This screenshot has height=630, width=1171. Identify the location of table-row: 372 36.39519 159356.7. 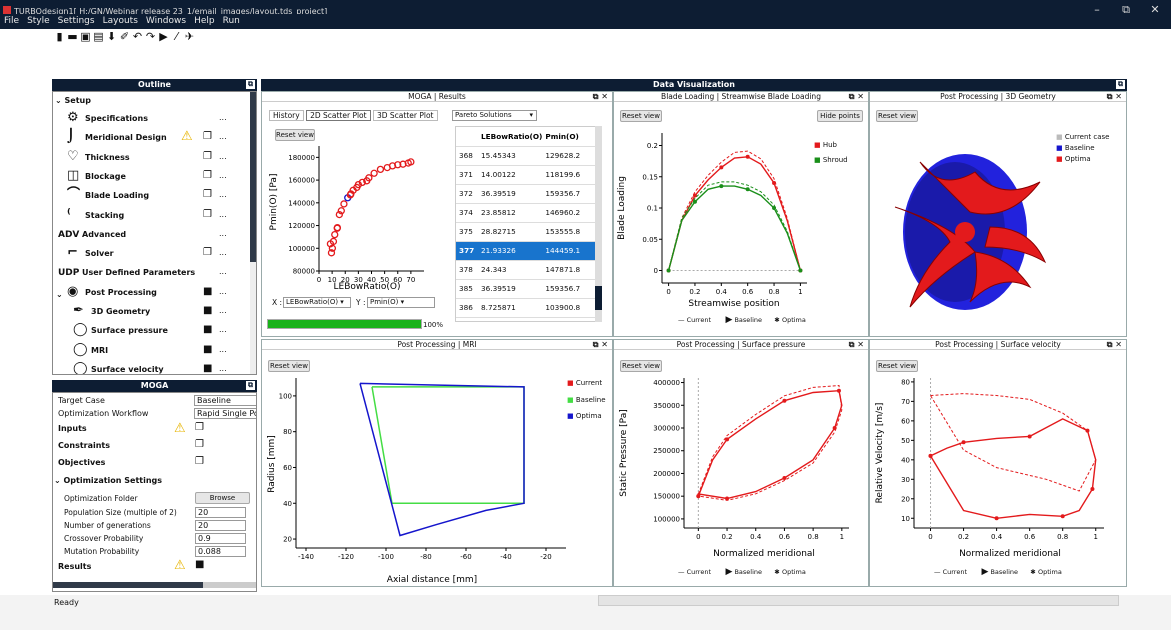
(526, 194).